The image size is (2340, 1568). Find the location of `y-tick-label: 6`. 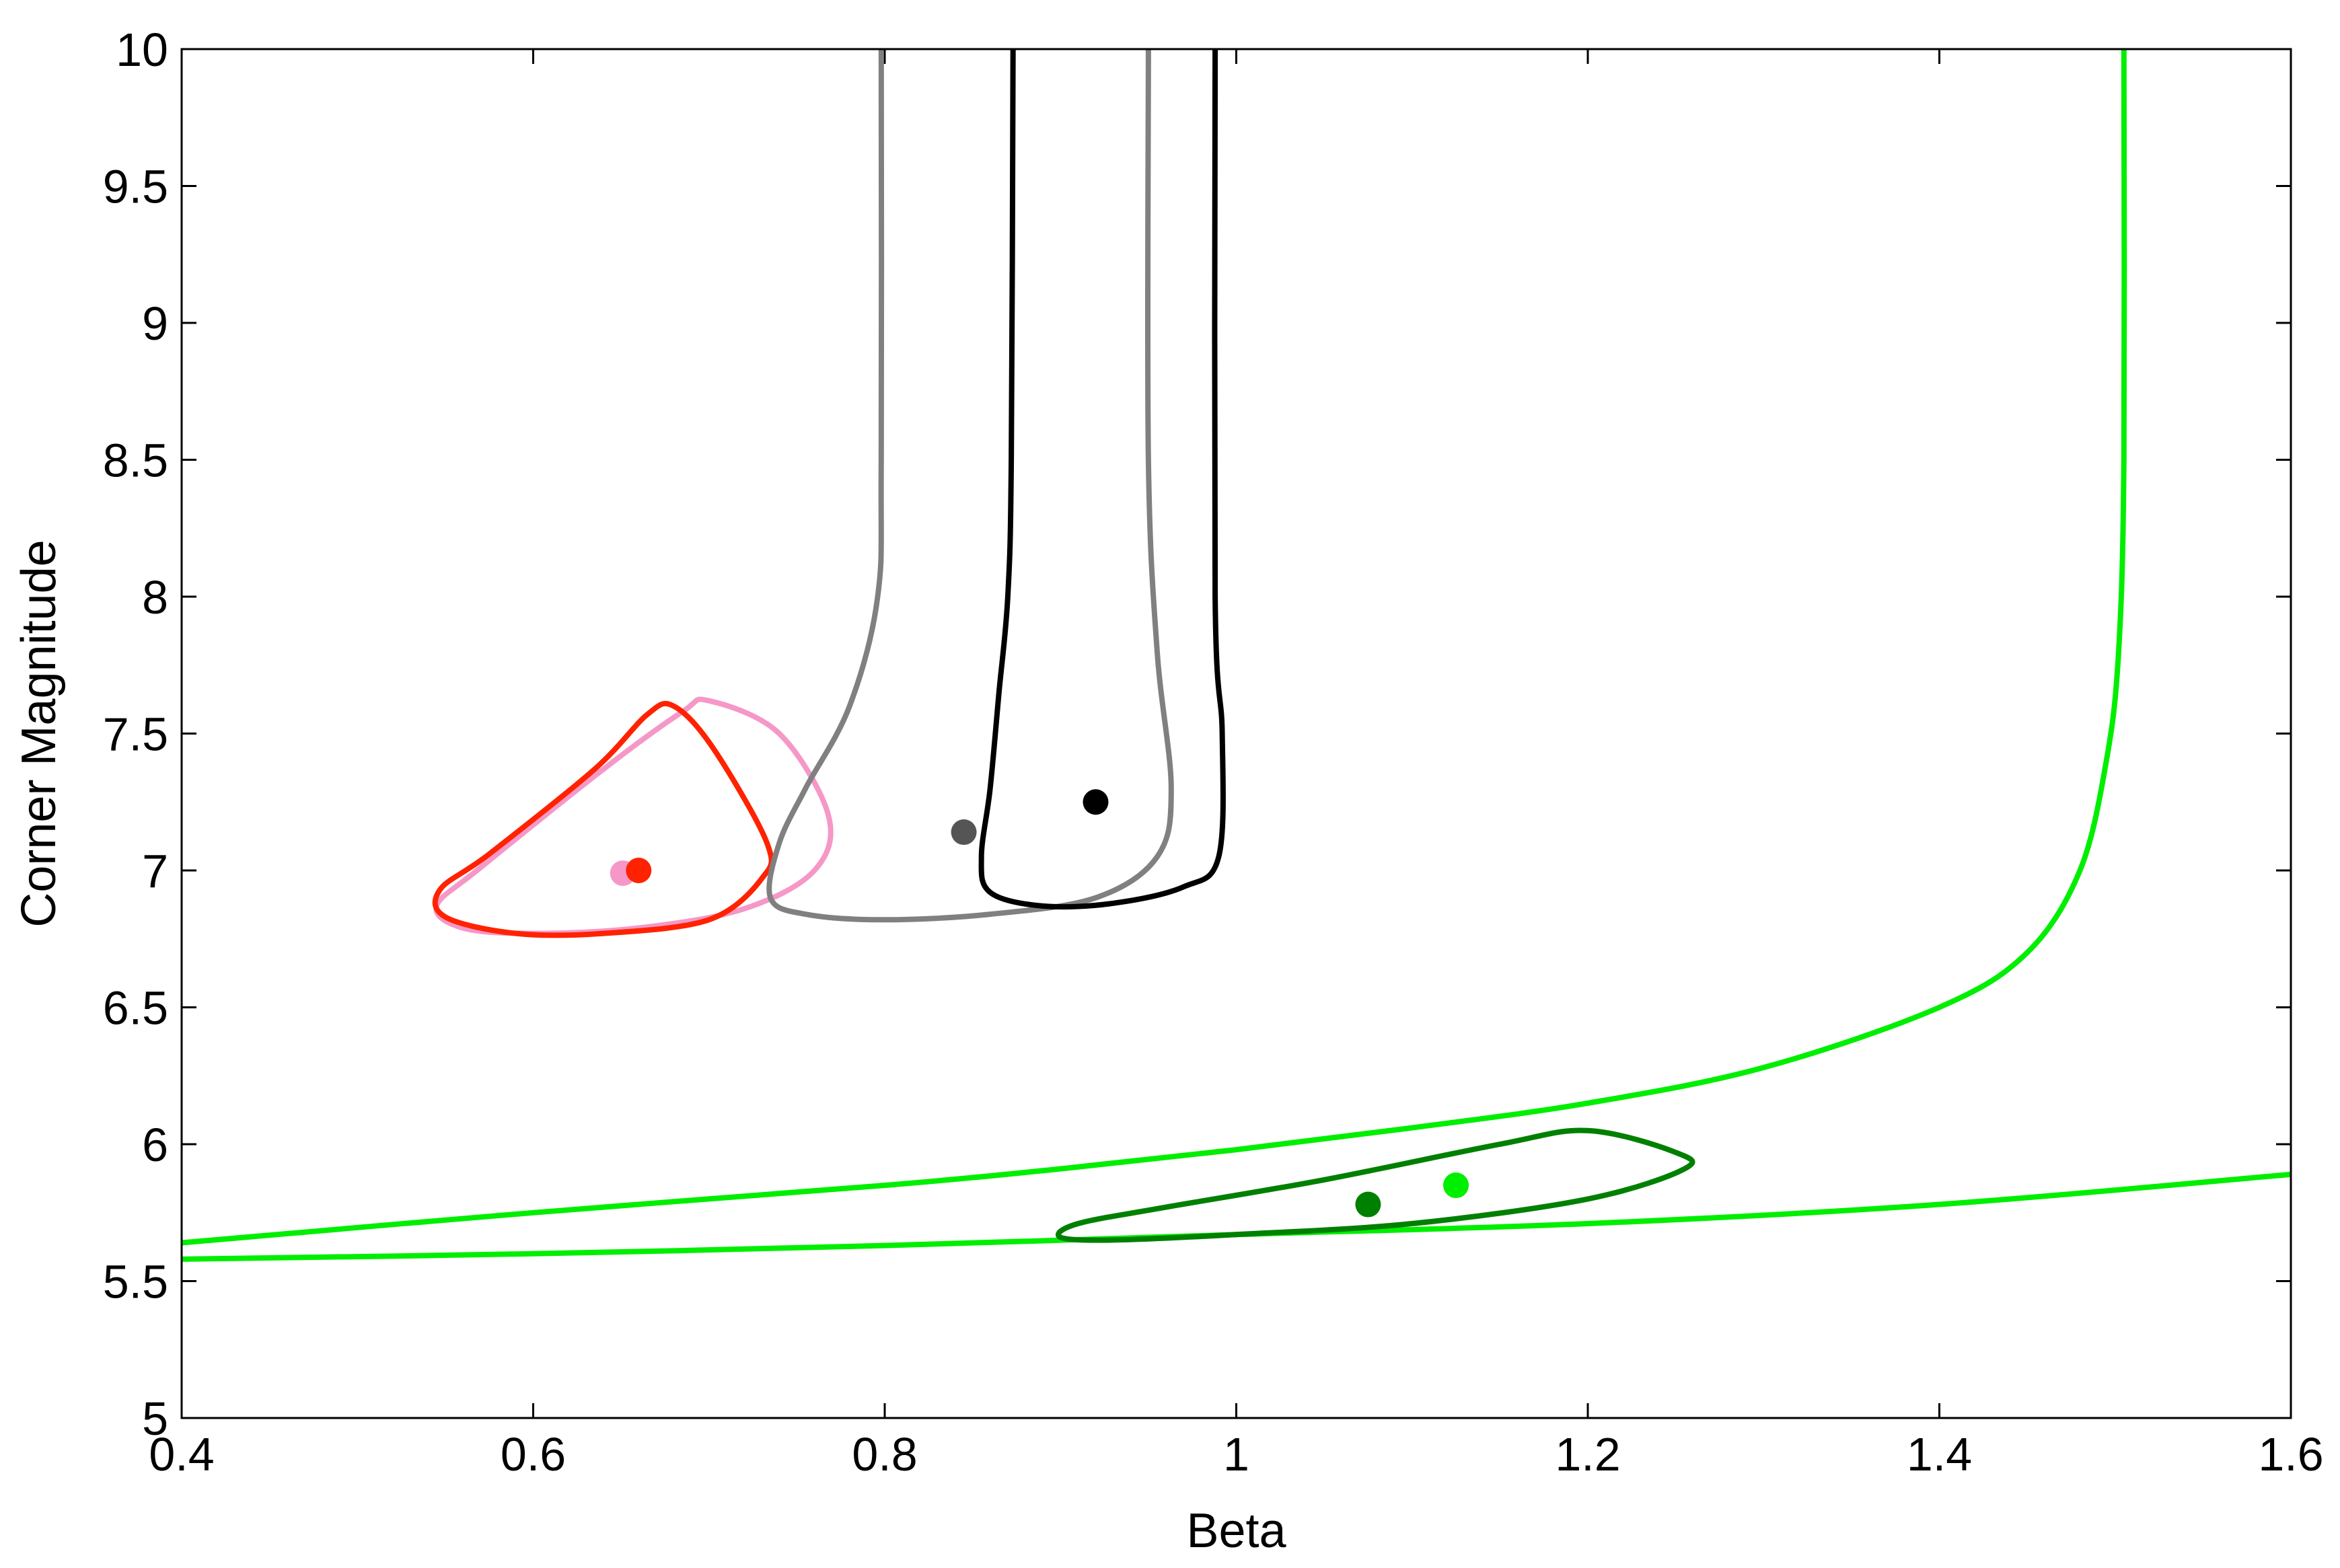

y-tick-label: 6 is located at coordinates (155, 1145).